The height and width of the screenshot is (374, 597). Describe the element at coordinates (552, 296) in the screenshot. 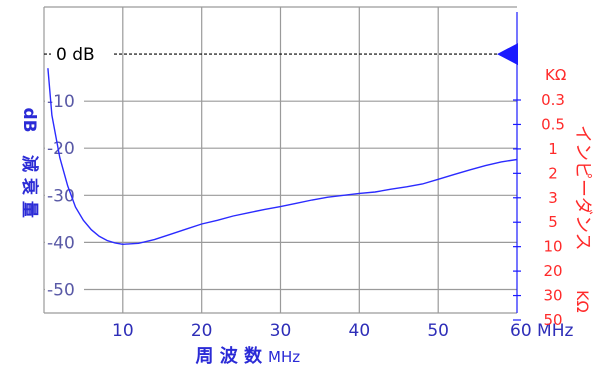

I see `impedance-tick-label: 30` at that location.